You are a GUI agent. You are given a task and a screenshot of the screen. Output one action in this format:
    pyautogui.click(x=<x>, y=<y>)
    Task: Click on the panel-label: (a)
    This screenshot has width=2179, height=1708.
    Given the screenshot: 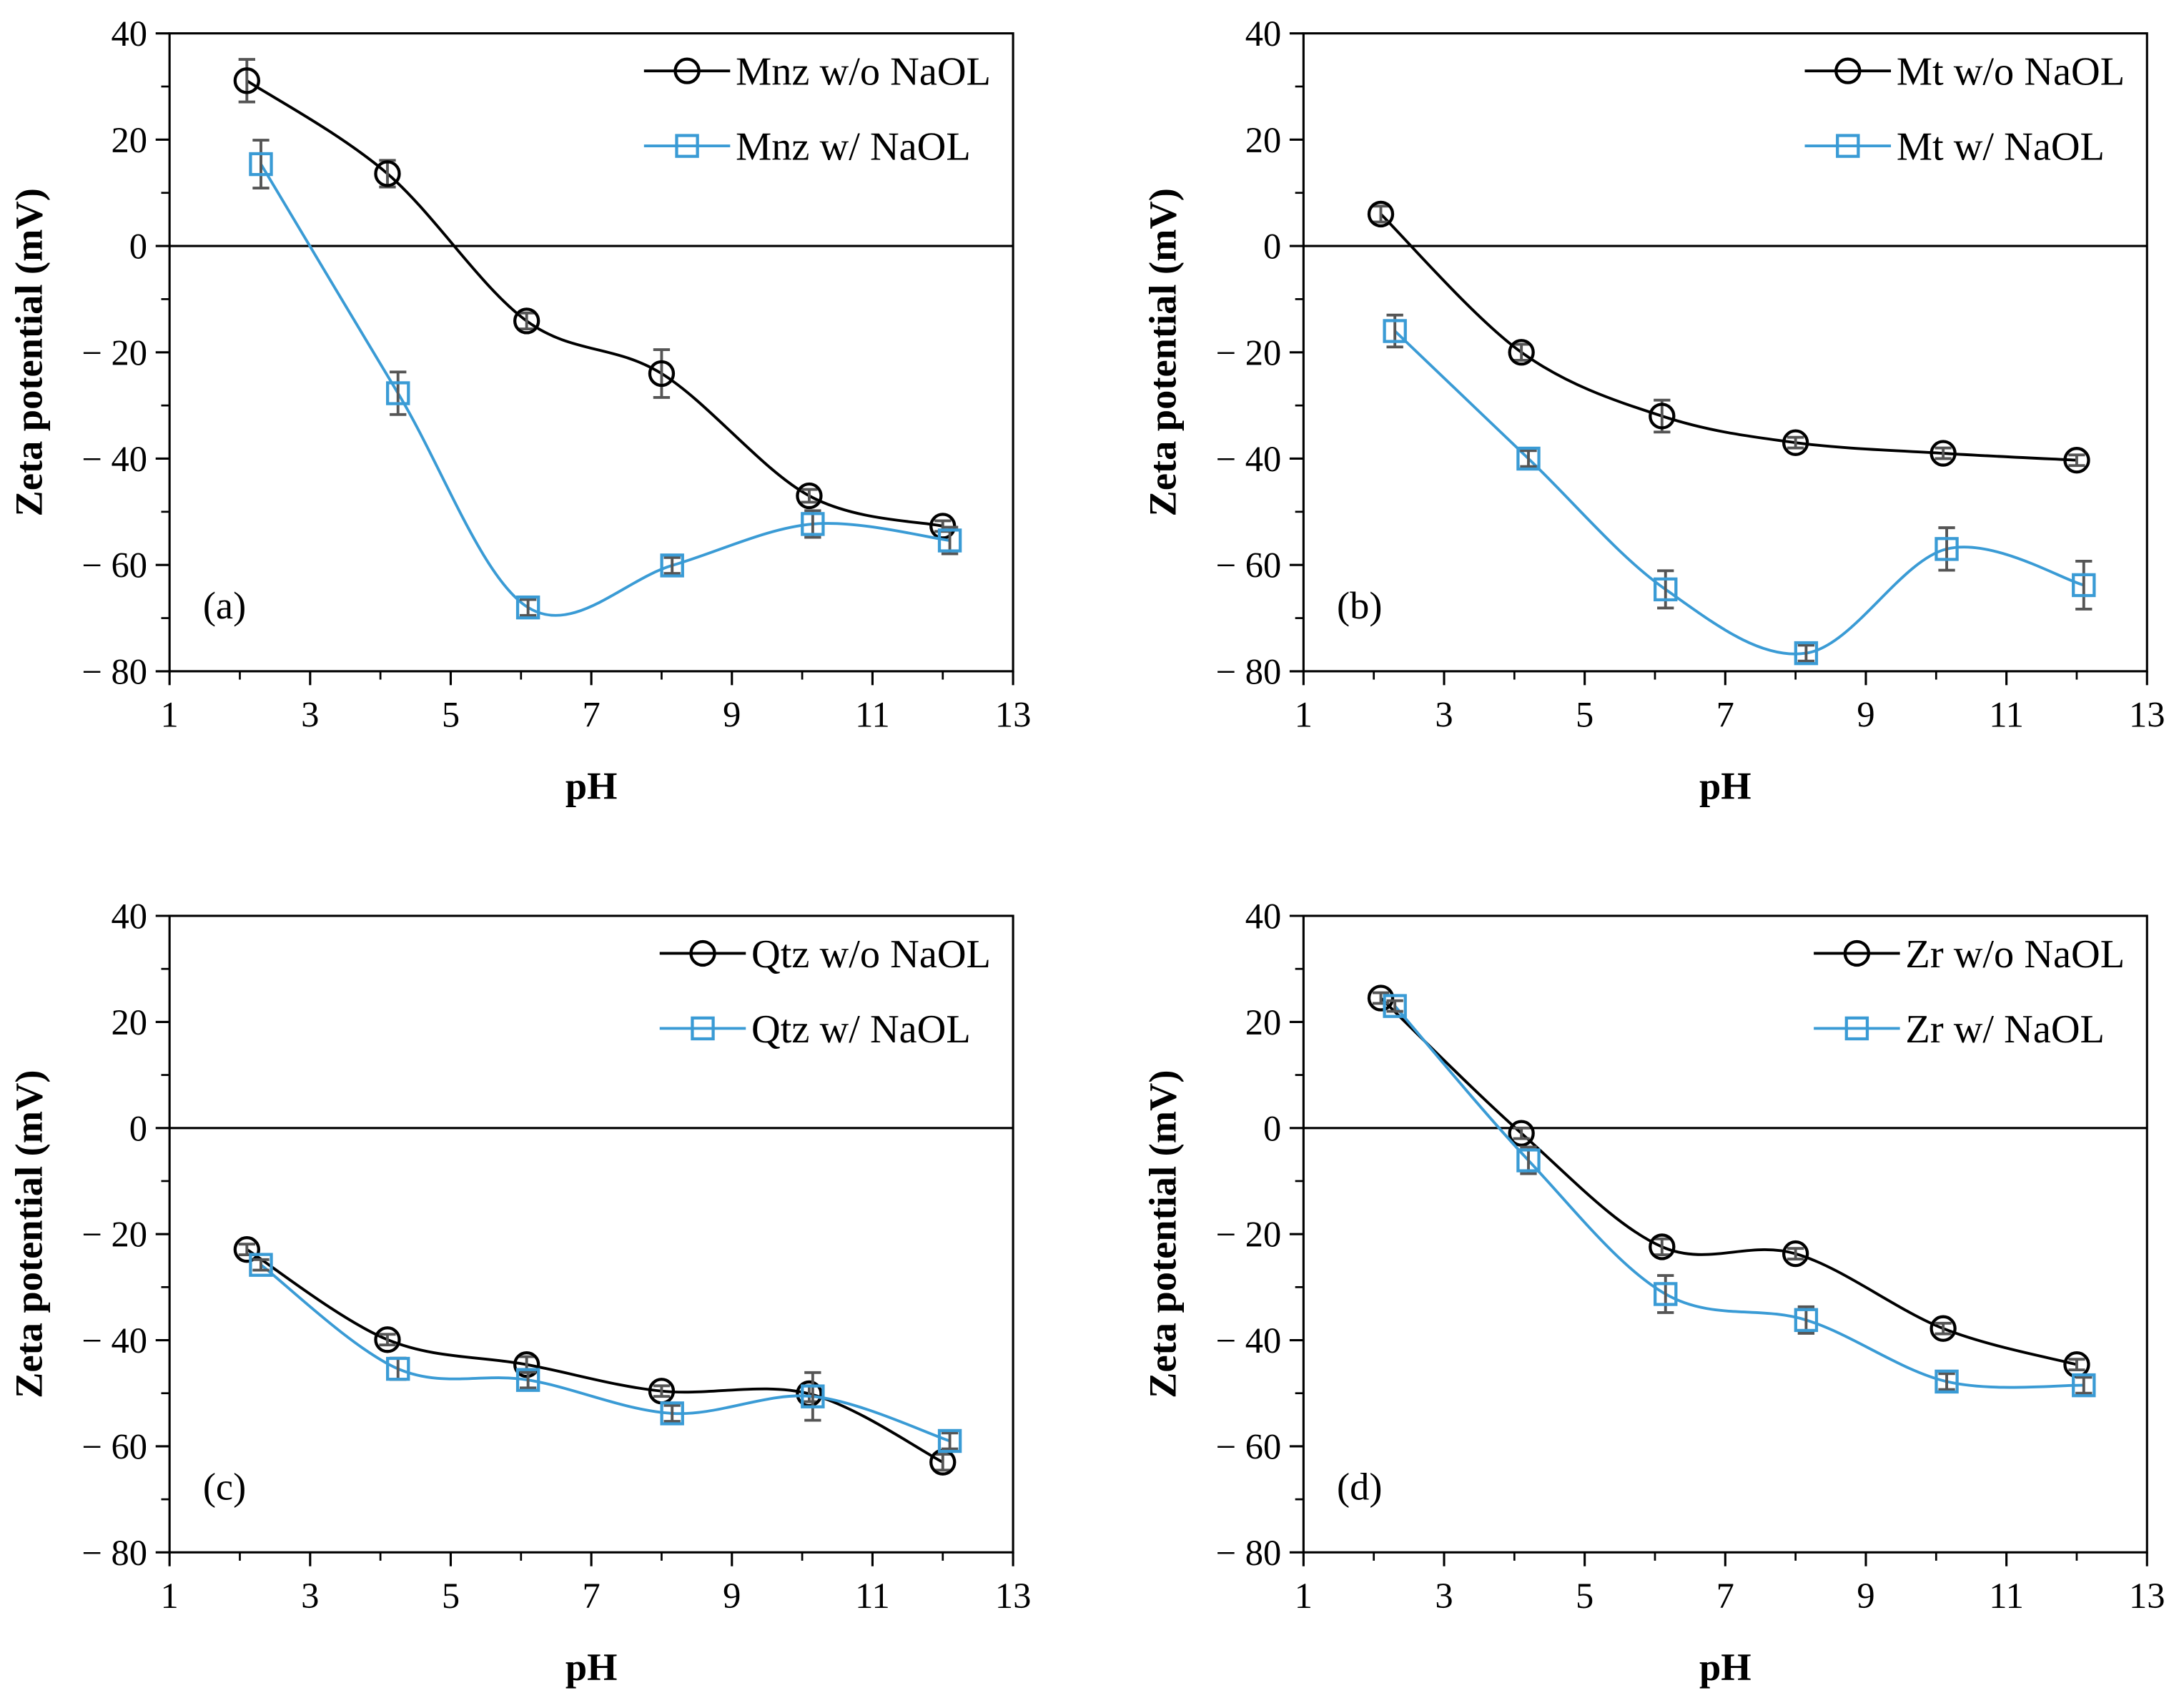 What is the action you would take?
    pyautogui.click(x=224, y=605)
    